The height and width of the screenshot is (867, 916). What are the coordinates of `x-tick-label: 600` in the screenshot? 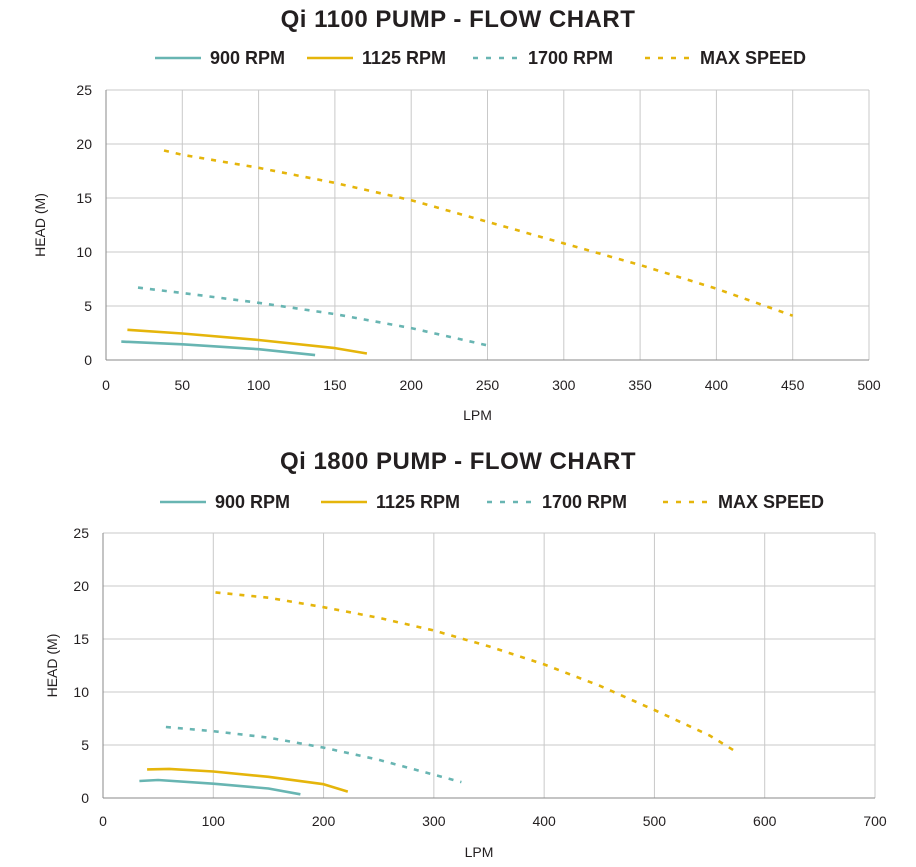 It's located at (765, 821).